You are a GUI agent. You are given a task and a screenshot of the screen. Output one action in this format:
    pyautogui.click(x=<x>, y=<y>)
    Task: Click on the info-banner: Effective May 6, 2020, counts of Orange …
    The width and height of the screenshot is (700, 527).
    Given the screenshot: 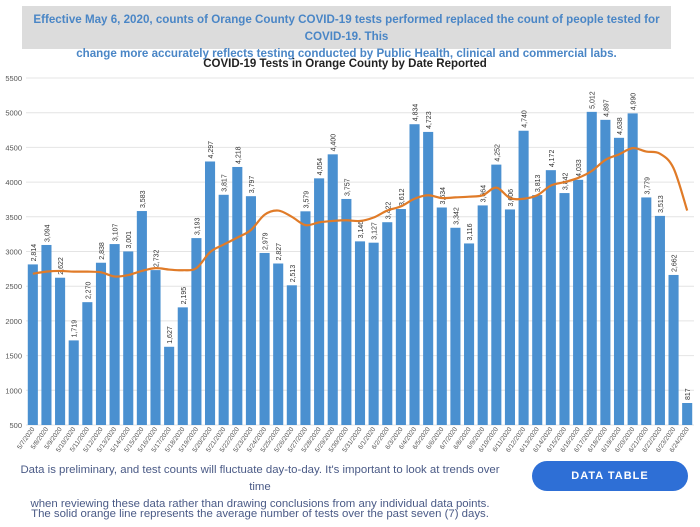 What is the action you would take?
    pyautogui.click(x=346, y=33)
    